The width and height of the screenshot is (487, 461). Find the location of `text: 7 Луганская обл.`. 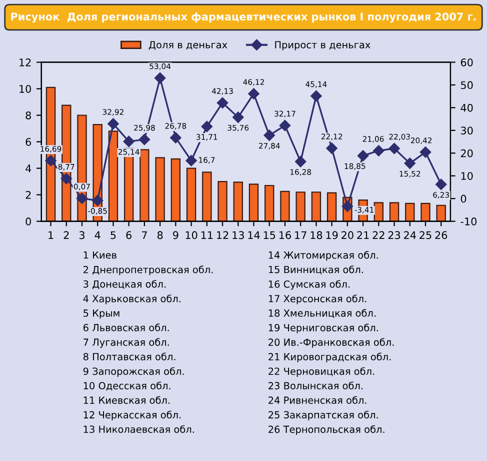

text: 7 Луганская обл. is located at coordinates (126, 343).